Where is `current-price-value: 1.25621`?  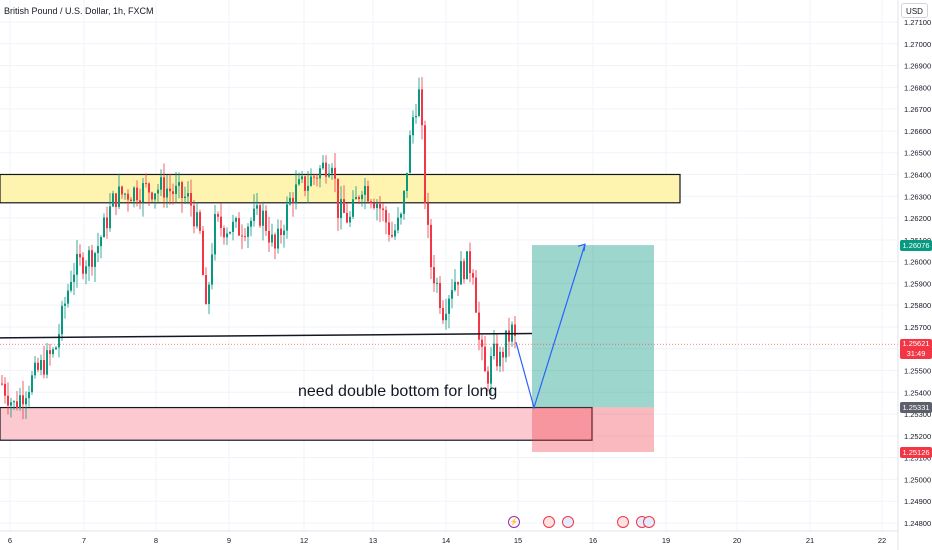
current-price-value: 1.25621 is located at coordinates (916, 343).